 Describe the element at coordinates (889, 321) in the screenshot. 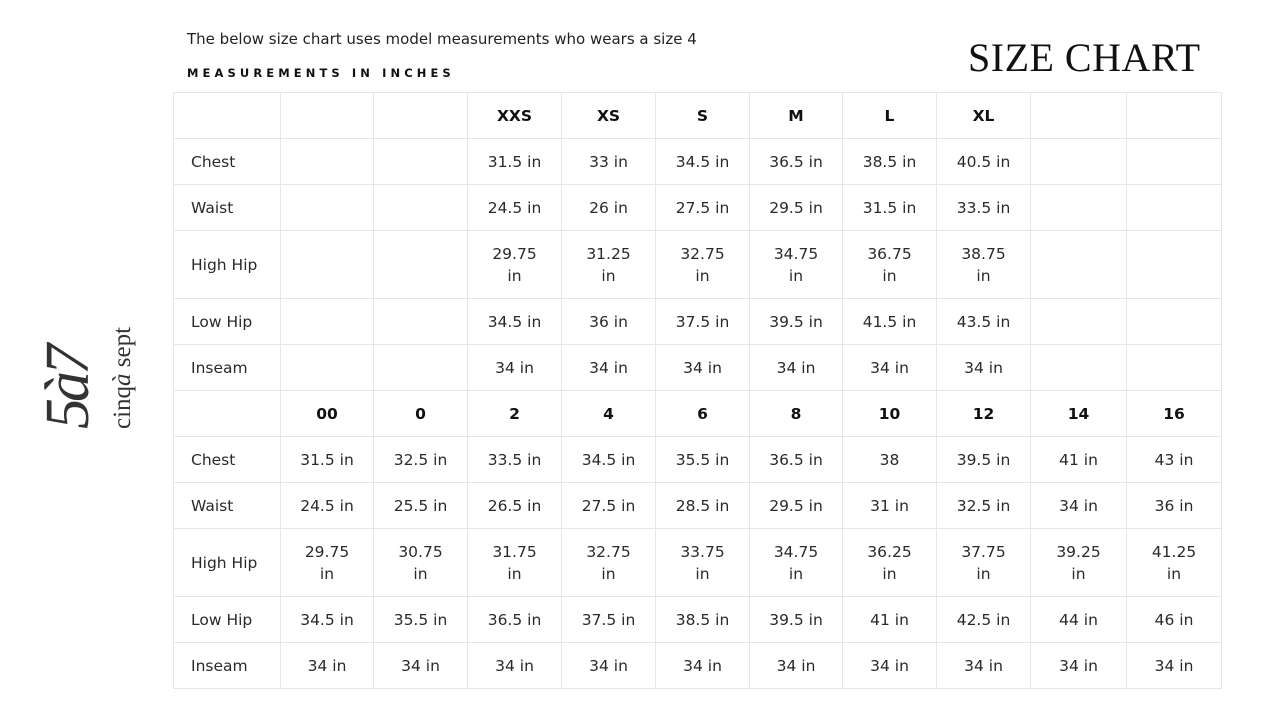

I see `measurement-value-text: 41.5 in` at that location.